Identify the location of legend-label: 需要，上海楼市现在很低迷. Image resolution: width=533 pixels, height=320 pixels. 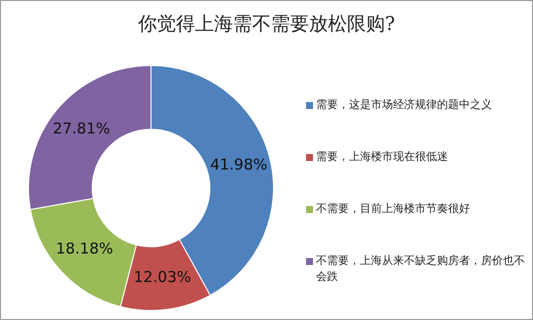
(382, 157).